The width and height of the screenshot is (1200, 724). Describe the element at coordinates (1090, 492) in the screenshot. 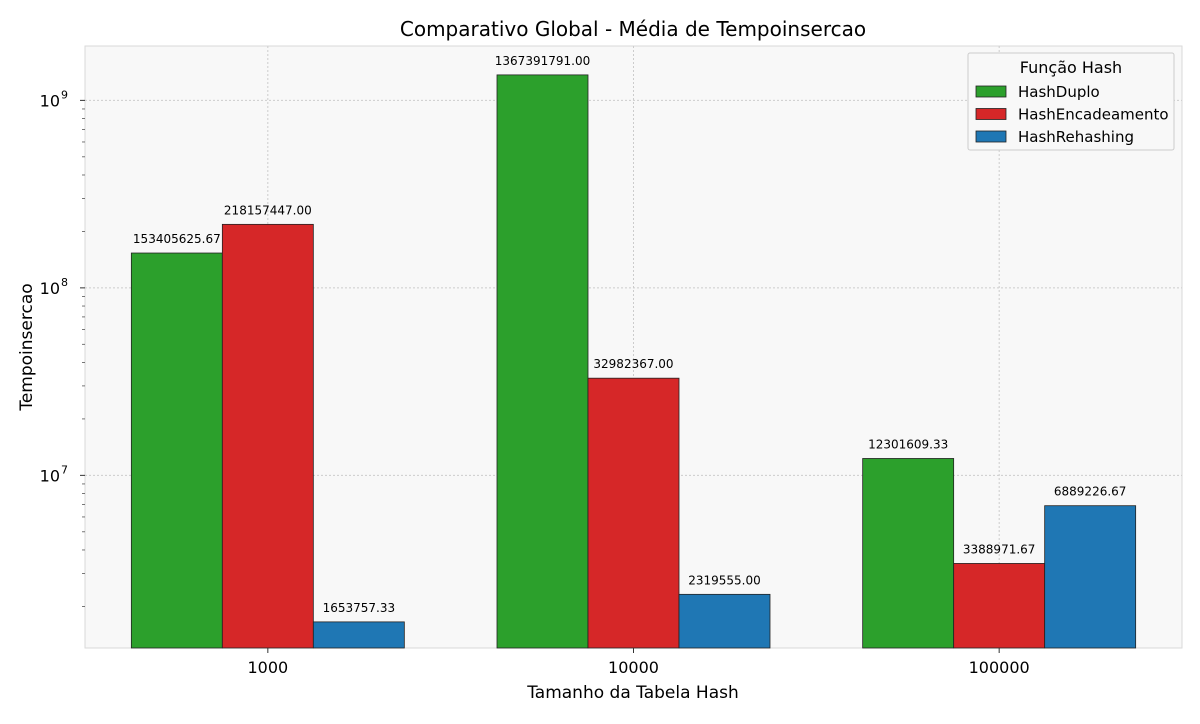

I see `data-label: 6889226.67` at that location.